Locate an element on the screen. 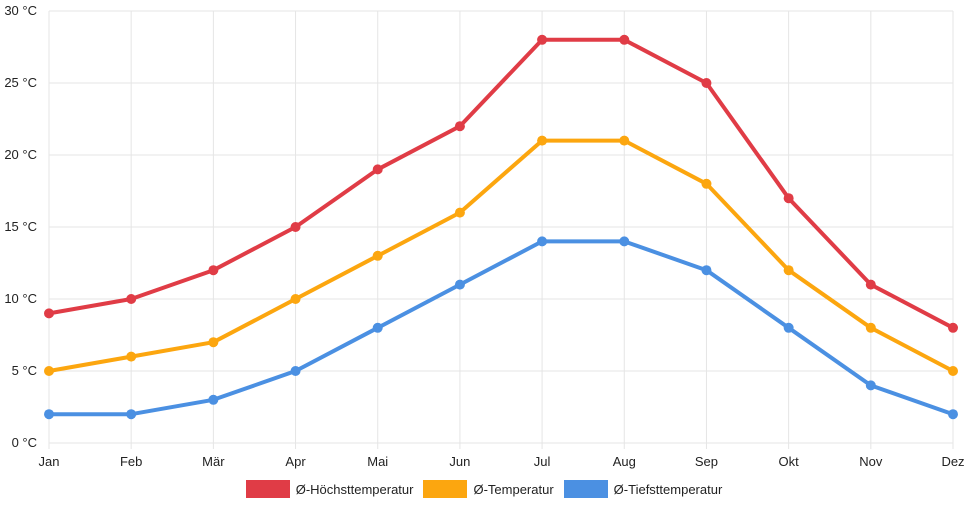 The height and width of the screenshot is (508, 968). x-tick-label: Dez is located at coordinates (952, 461).